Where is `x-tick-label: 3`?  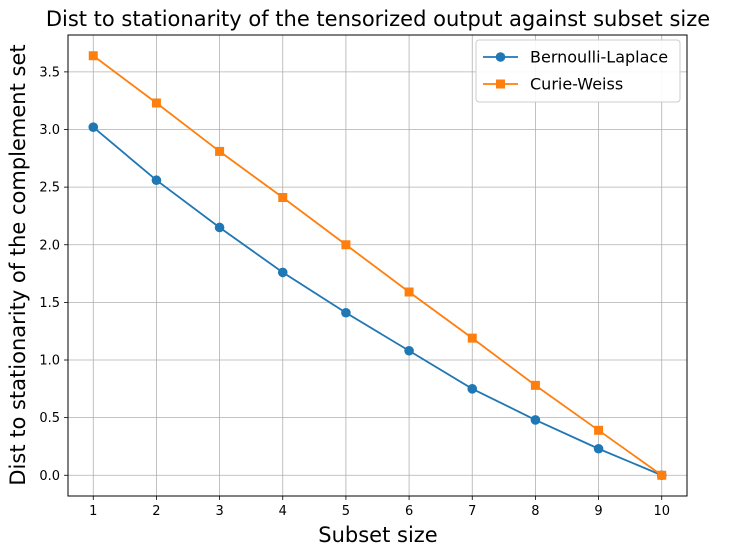
x-tick-label: 3 is located at coordinates (219, 511).